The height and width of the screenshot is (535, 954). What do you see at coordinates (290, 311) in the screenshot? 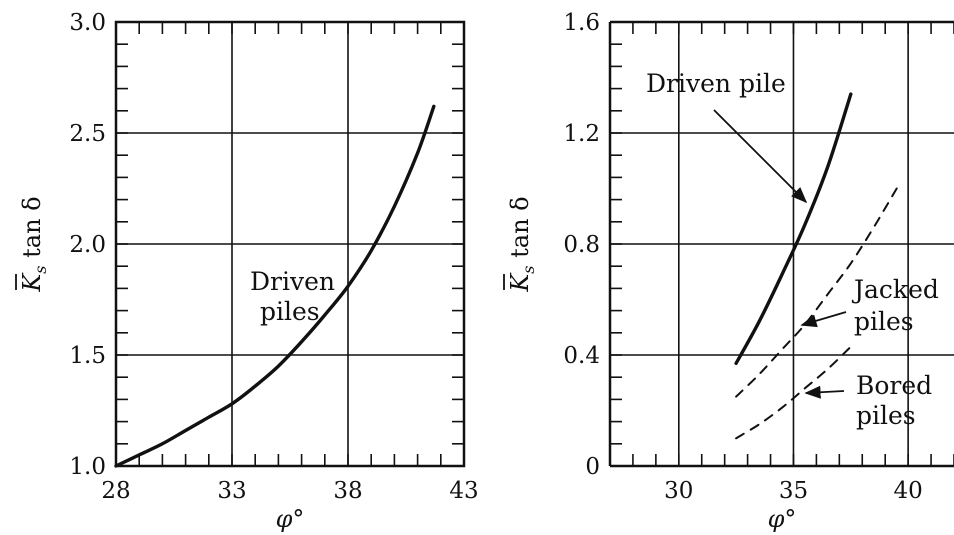
I see `annotation-driven-piles-line2: piles` at bounding box center [290, 311].